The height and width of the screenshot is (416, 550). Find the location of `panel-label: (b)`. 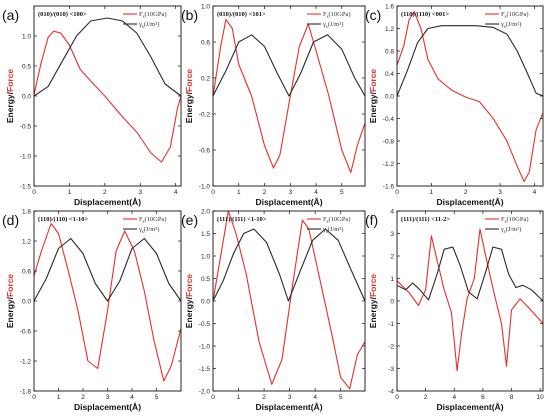

panel-label: (b) is located at coordinates (189, 15).